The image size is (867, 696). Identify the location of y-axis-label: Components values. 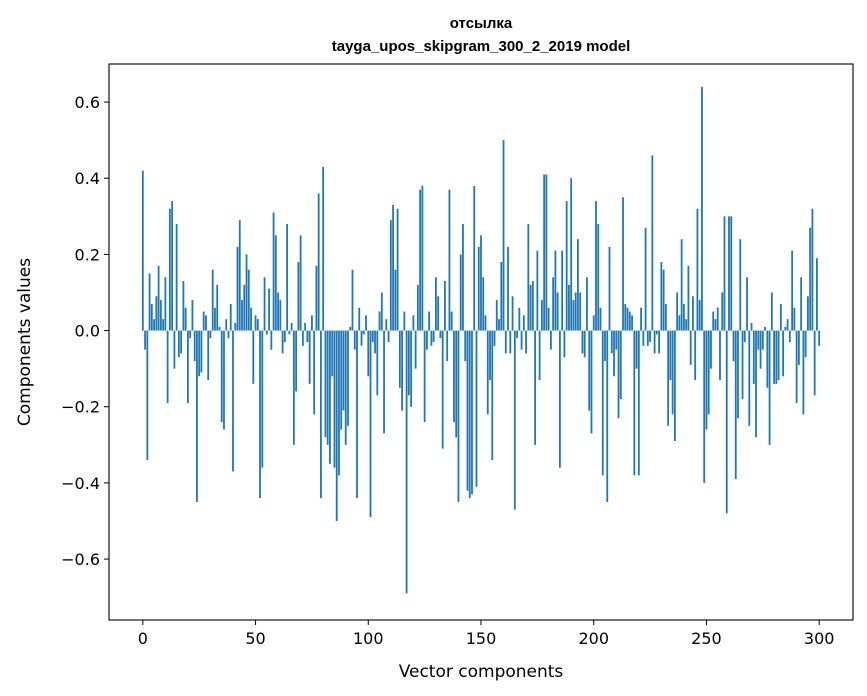
(25, 342).